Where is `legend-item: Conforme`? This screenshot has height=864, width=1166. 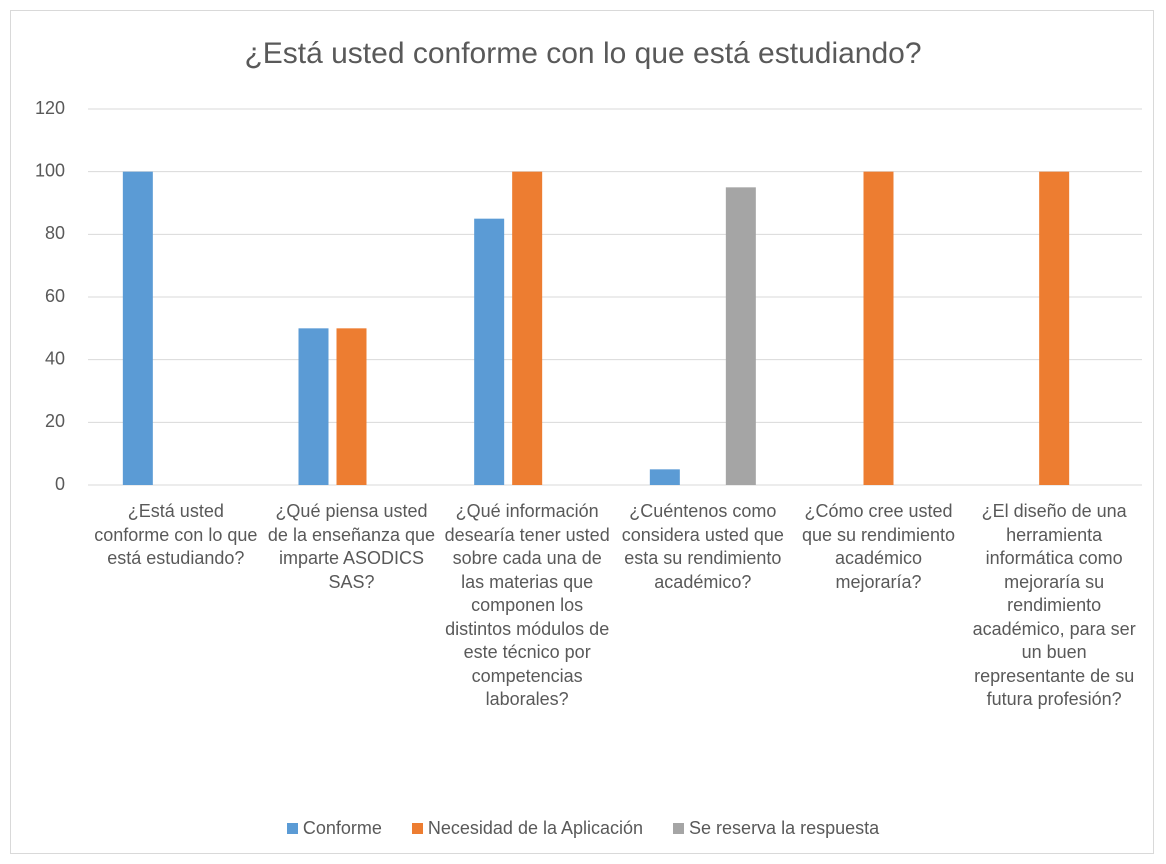
legend-item: Conforme is located at coordinates (334, 828).